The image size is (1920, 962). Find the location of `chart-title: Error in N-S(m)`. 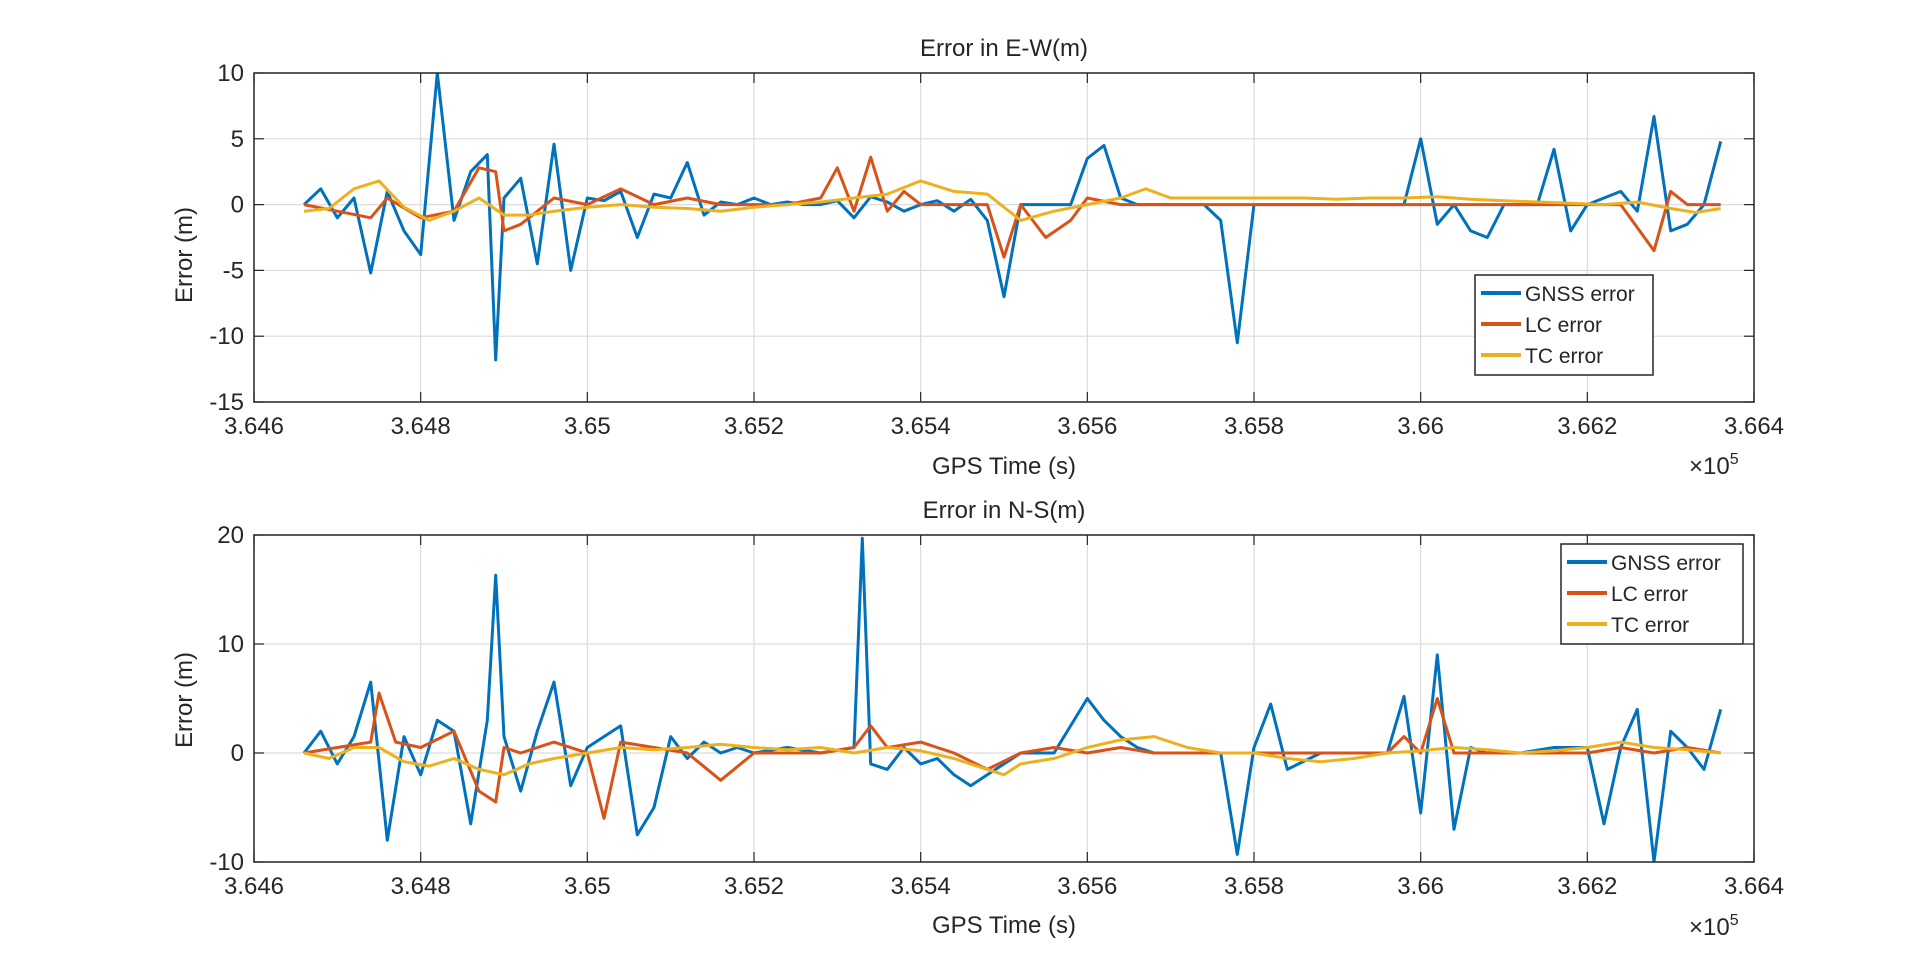

chart-title: Error in N-S(m) is located at coordinates (1004, 510).